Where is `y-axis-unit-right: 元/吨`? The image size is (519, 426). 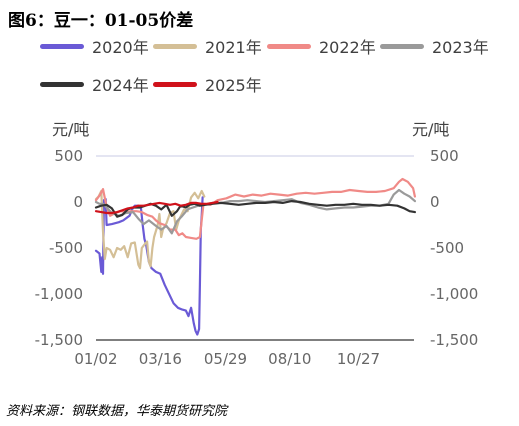
y-axis-unit-right: 元/吨 is located at coordinates (431, 129).